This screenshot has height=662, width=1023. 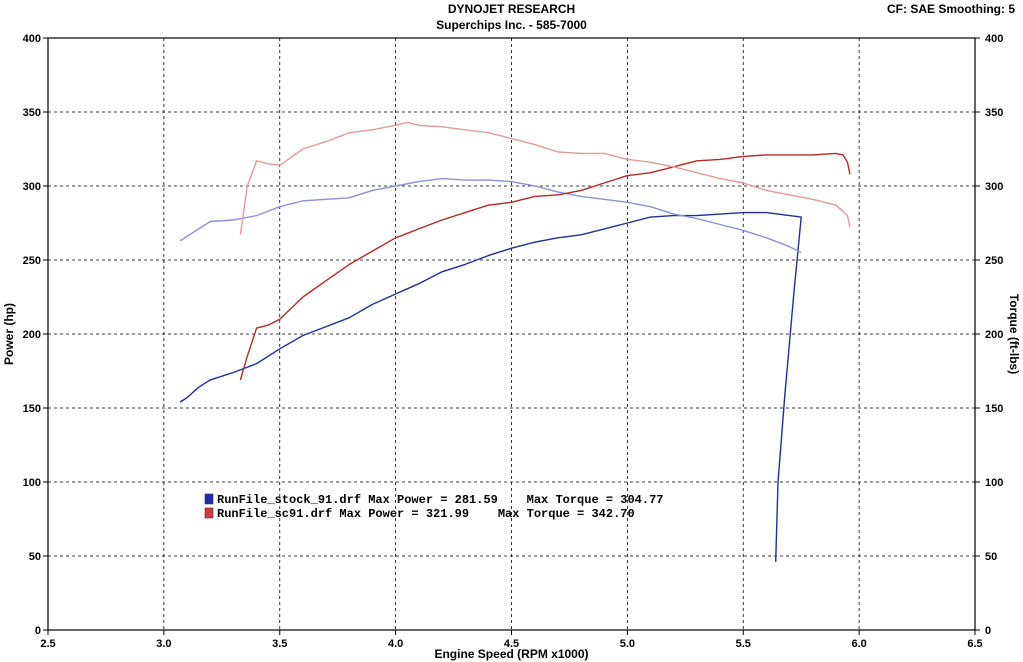 What do you see at coordinates (32, 335) in the screenshot?
I see `y-tick-label-left: 200` at bounding box center [32, 335].